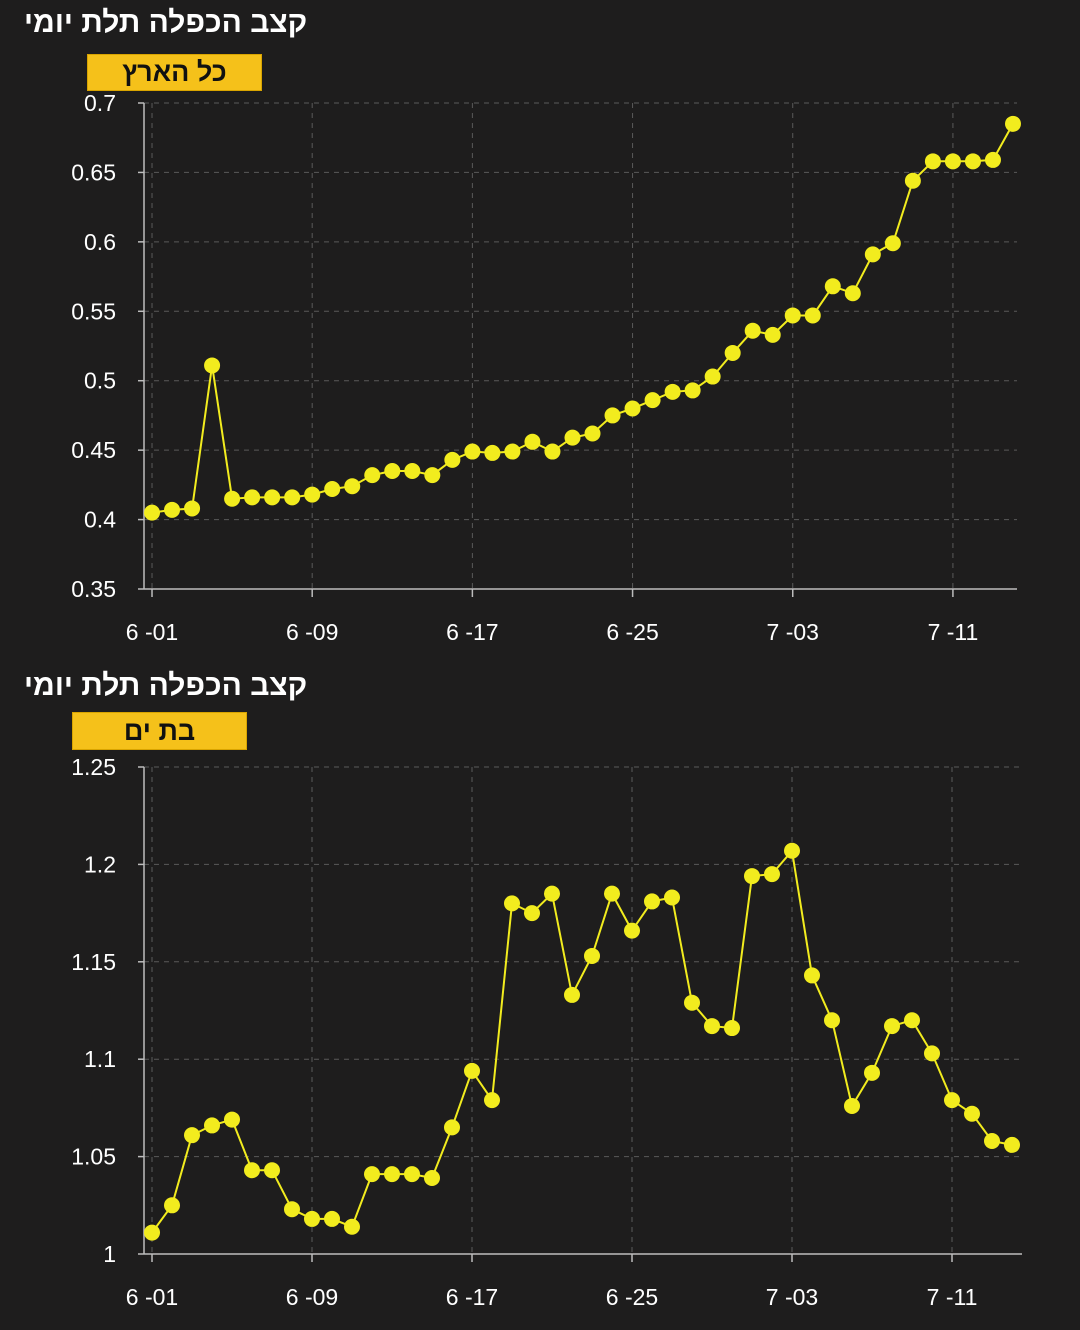 This screenshot has width=1080, height=1330. Describe the element at coordinates (159, 731) in the screenshot. I see `region-badge-bat-yam: בת ים` at that location.